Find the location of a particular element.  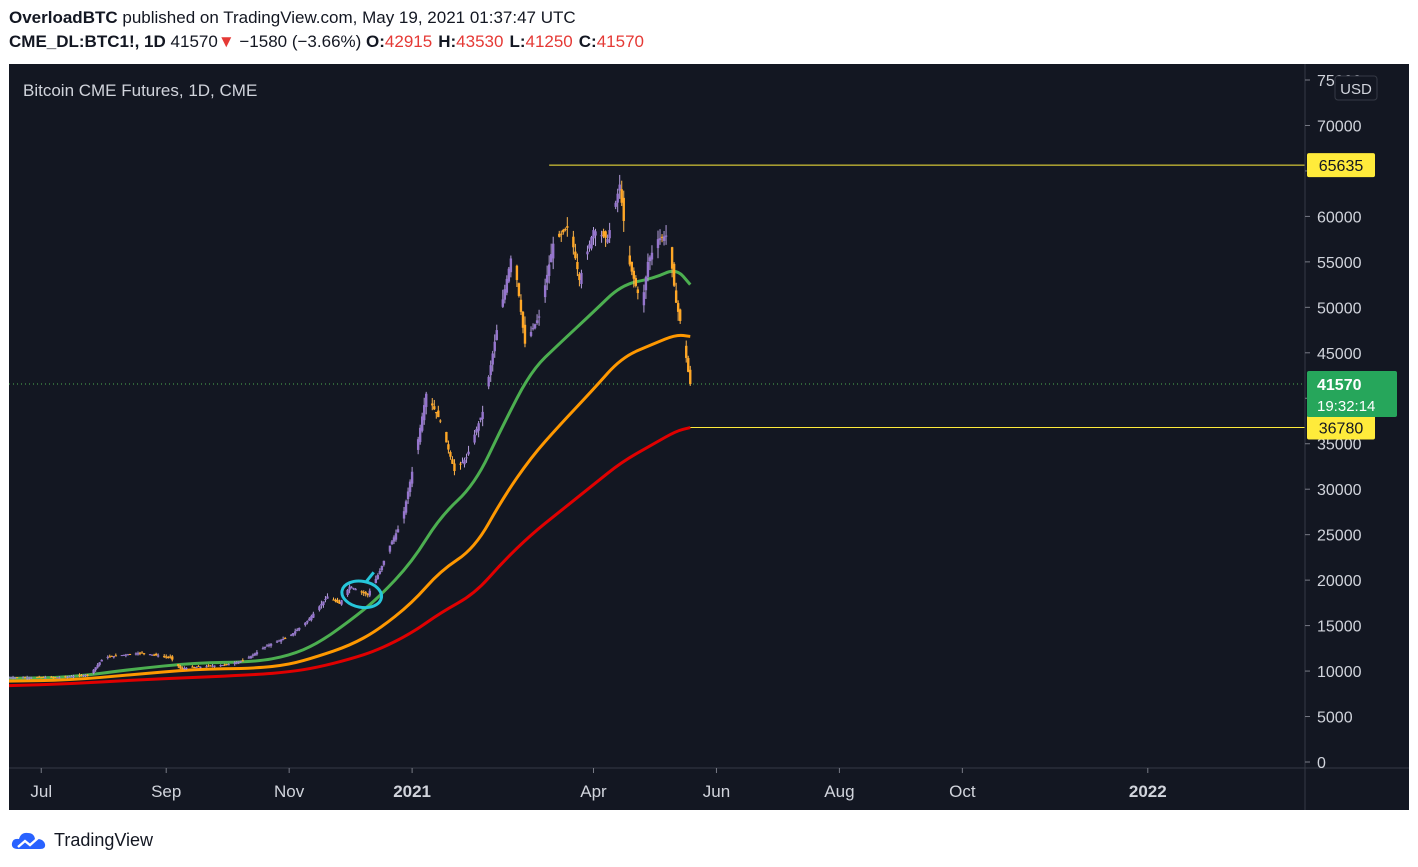

annotation-circle-tail is located at coordinates (369, 577).